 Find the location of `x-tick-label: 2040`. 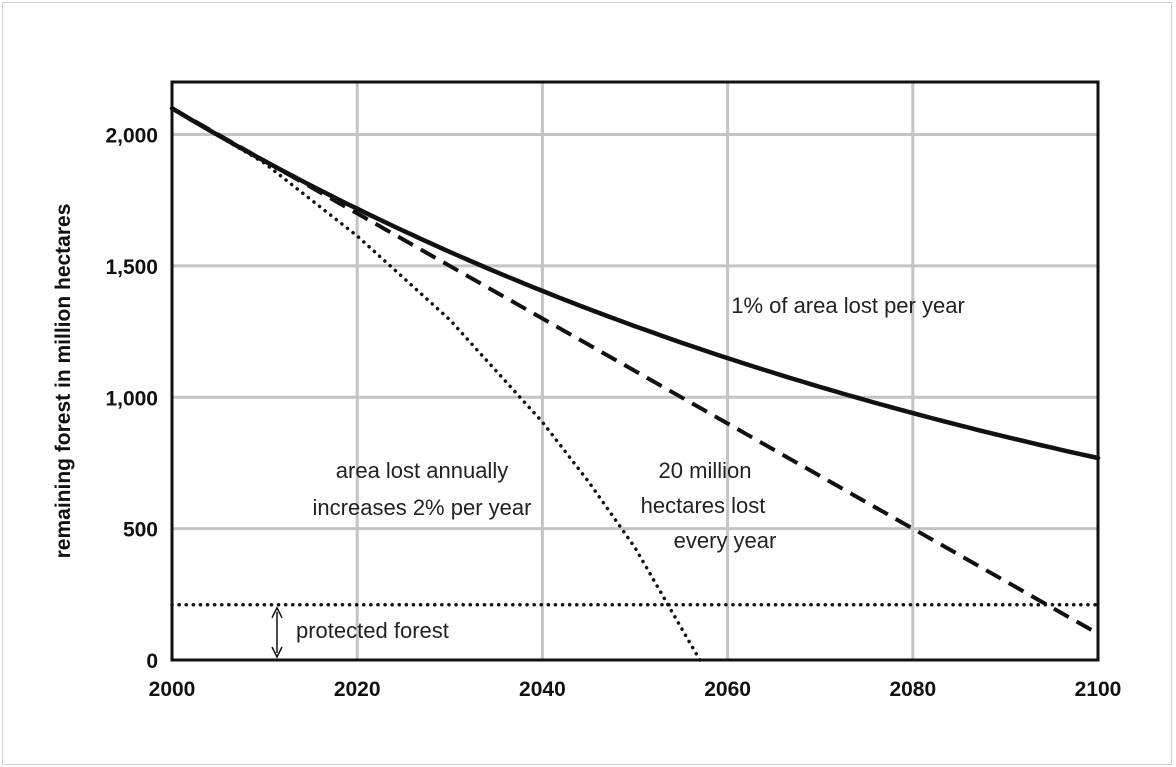

x-tick-label: 2040 is located at coordinates (542, 689).